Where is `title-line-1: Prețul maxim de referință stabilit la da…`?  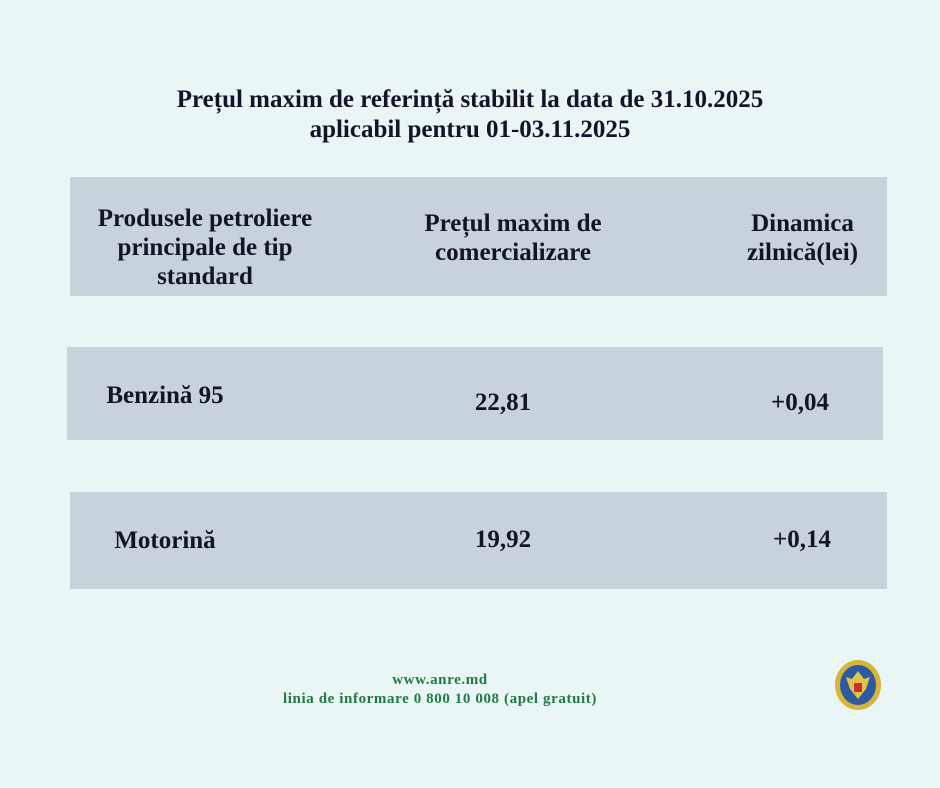 title-line-1: Prețul maxim de referință stabilit la da… is located at coordinates (470, 99).